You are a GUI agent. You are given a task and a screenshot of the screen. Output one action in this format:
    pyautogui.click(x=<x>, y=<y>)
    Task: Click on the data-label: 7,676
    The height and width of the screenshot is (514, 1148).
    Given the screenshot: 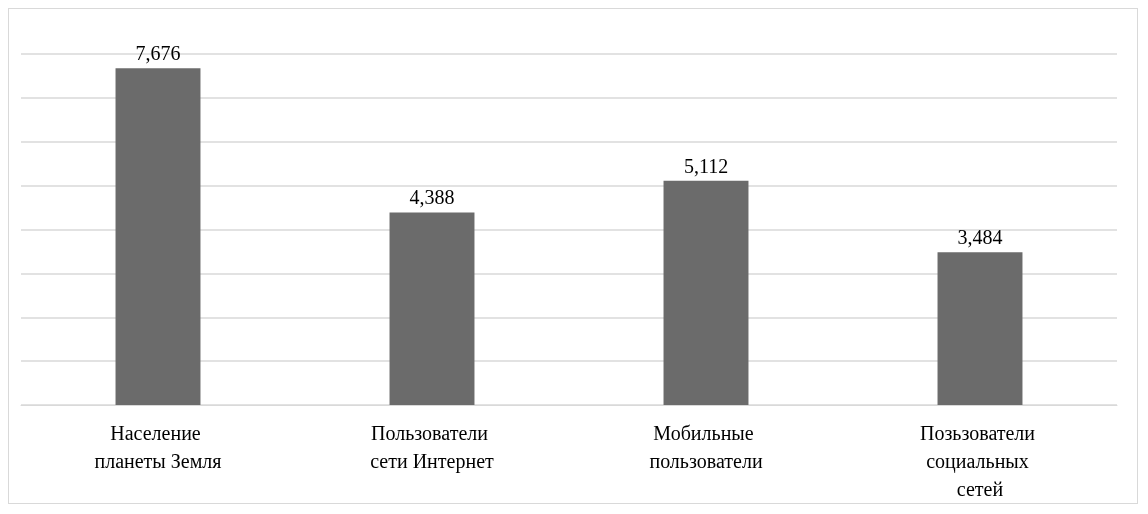 What is the action you would take?
    pyautogui.click(x=158, y=53)
    